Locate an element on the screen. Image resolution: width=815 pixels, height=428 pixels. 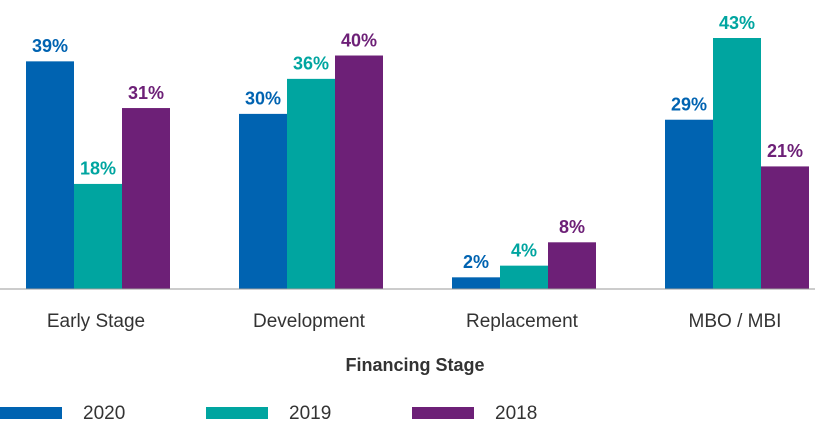
value-label: 21% is located at coordinates (785, 151).